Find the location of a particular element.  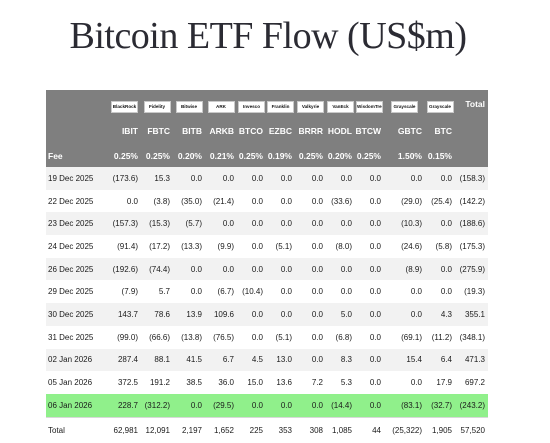

row-date: 30 Dec 2025 is located at coordinates (77, 314).